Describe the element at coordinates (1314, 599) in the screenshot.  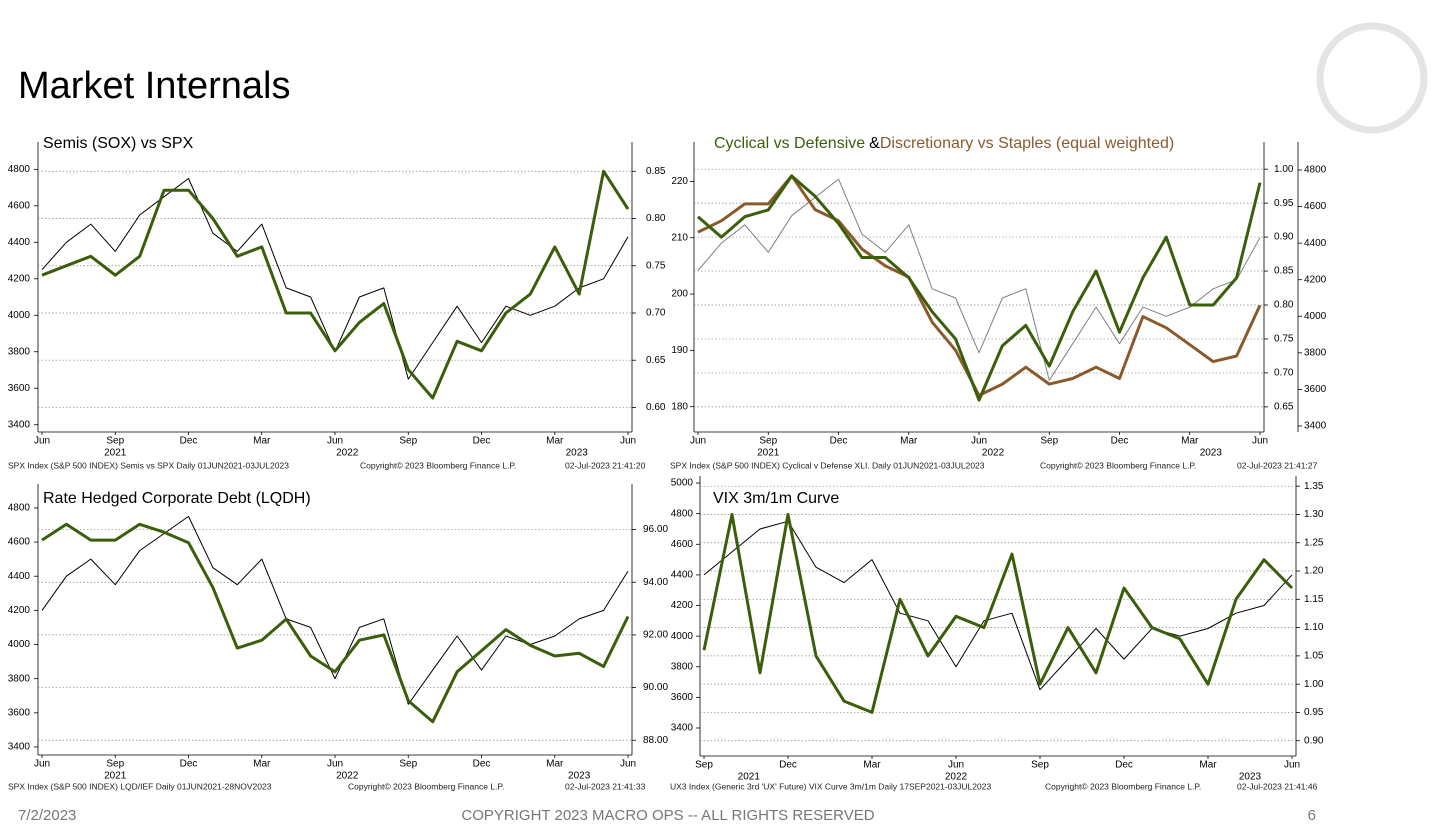
I see `y2-tick-label: 1.15` at that location.